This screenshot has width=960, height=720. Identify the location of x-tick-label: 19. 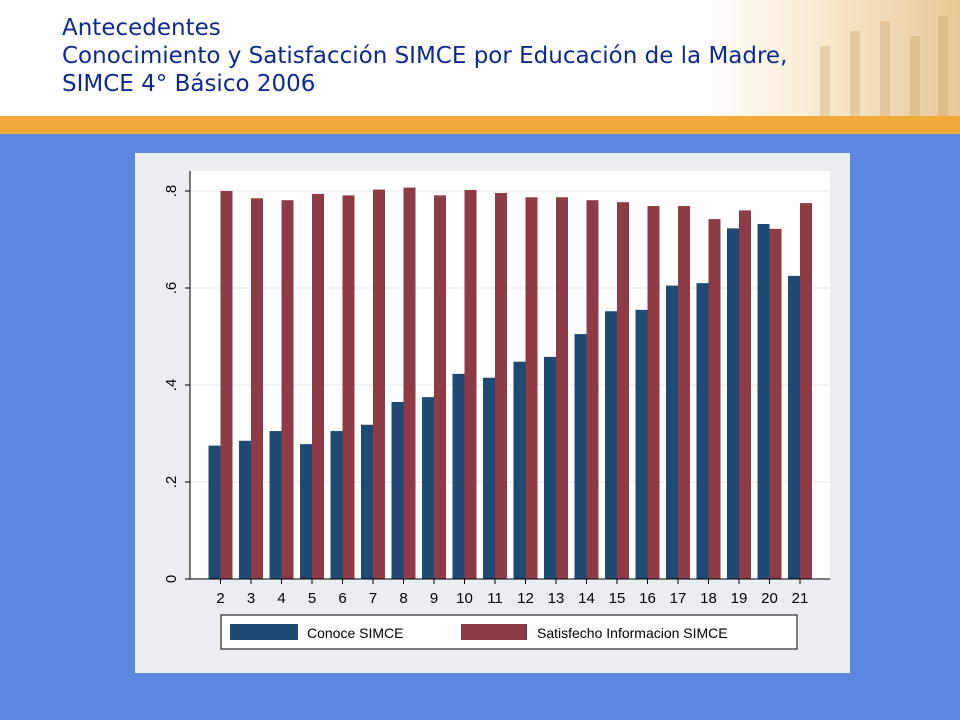
(739, 598).